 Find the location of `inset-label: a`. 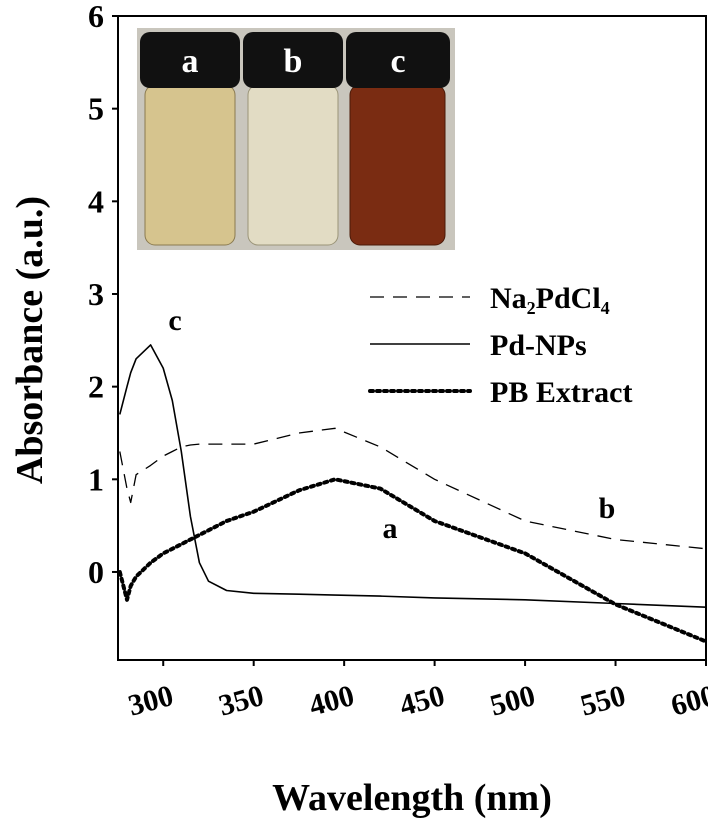

inset-label: a is located at coordinates (190, 61).